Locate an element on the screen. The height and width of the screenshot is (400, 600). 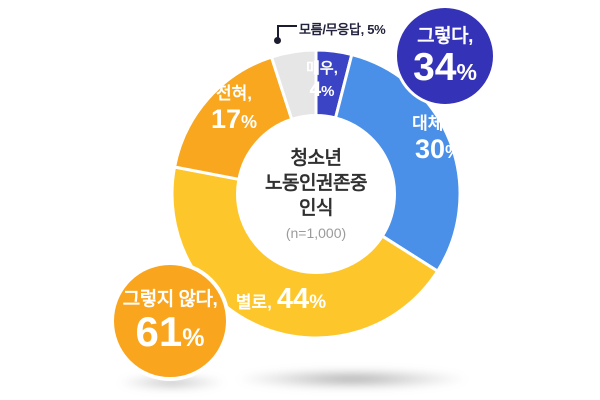
segment-name: 매우, is located at coordinates (322, 68).